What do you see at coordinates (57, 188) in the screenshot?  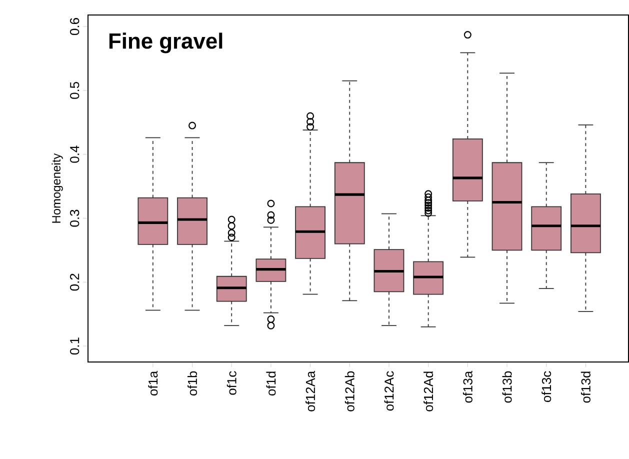 I see `y-axis-title: Homogeneity` at bounding box center [57, 188].